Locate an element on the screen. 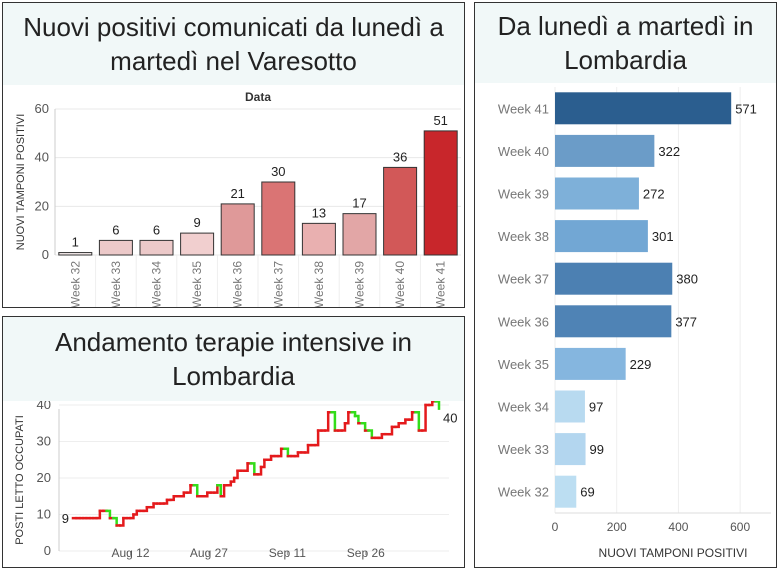  data-label: 1 is located at coordinates (75, 242).